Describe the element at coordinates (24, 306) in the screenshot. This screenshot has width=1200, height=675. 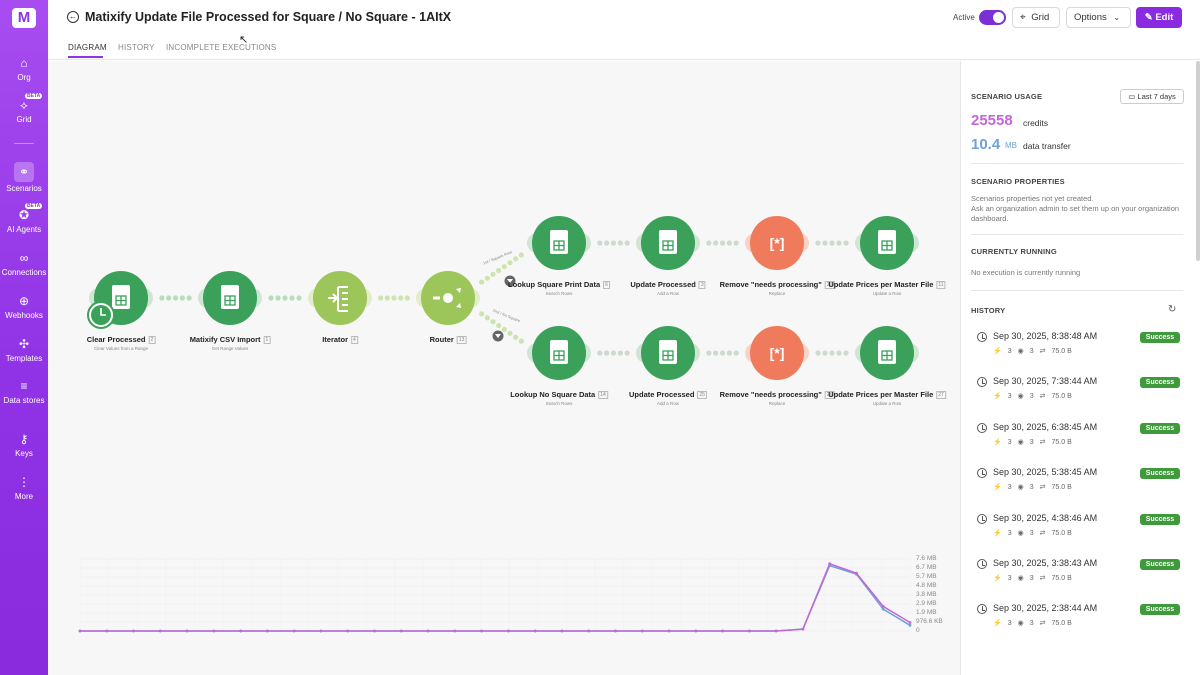
I see `sidebar-item-webhooks: ⊕ Webhooks` at that location.